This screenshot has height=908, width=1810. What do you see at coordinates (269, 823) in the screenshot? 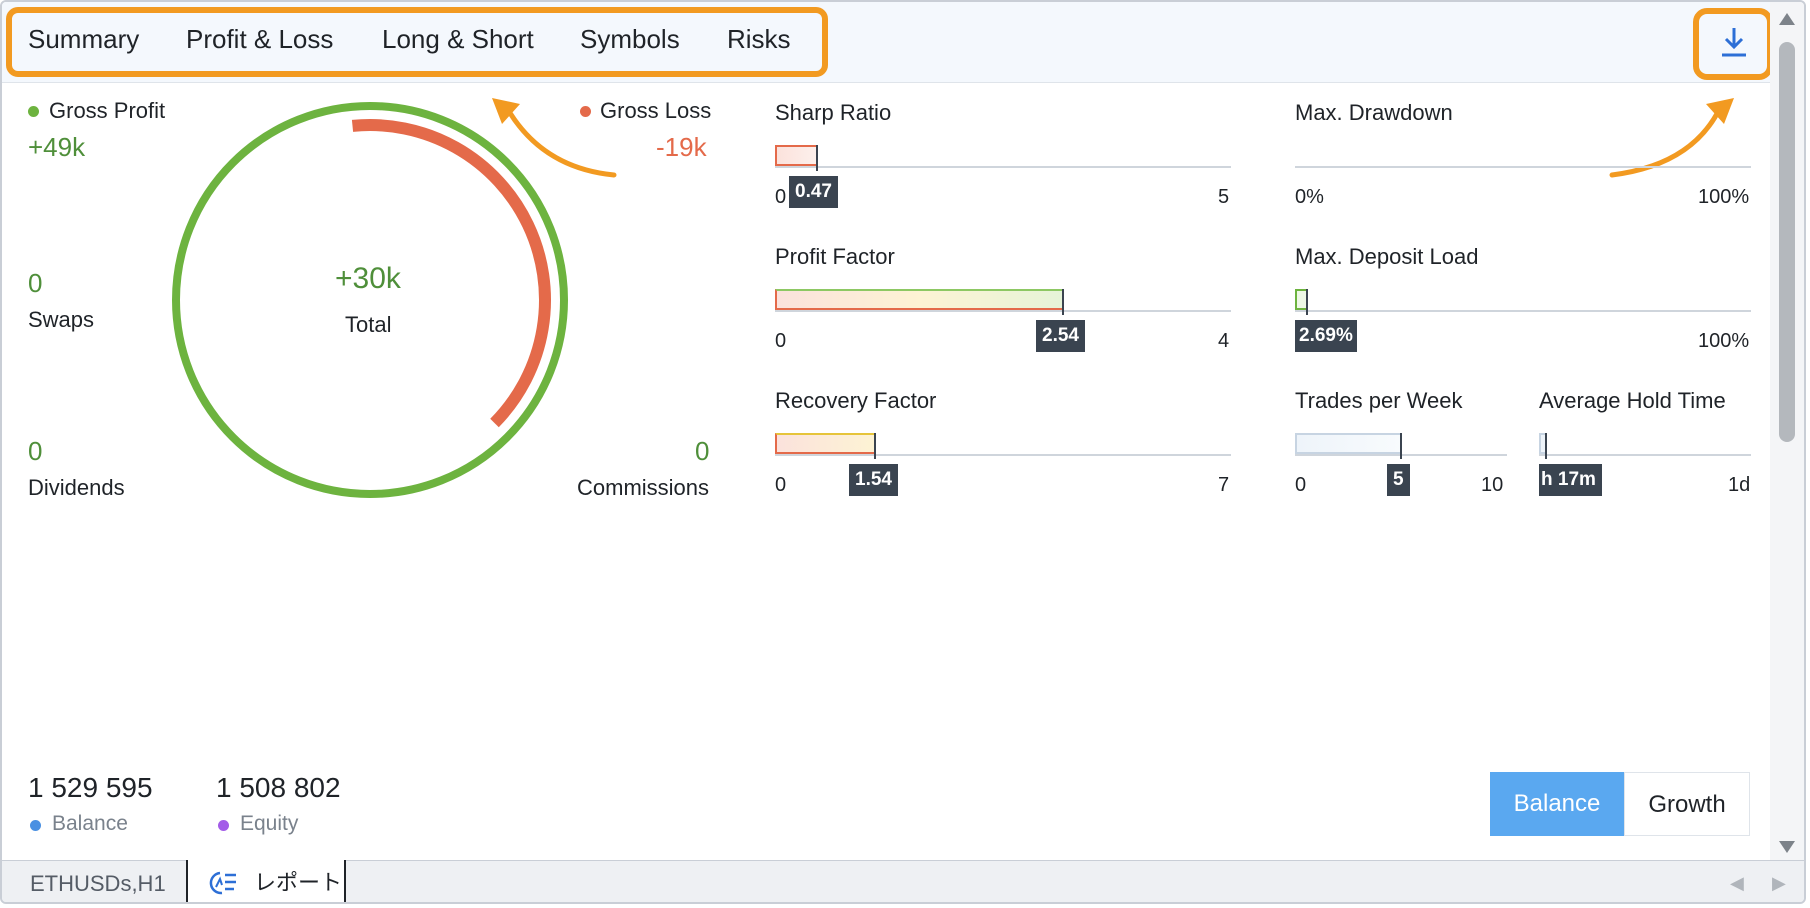
I see `equity-label: Equity` at bounding box center [269, 823].